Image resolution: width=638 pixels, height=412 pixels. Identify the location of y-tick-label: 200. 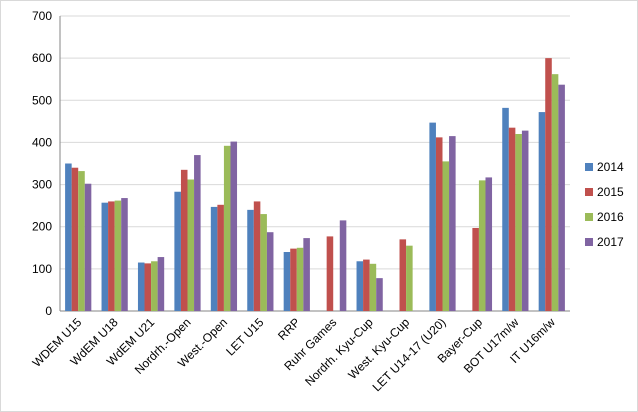
(42, 227).